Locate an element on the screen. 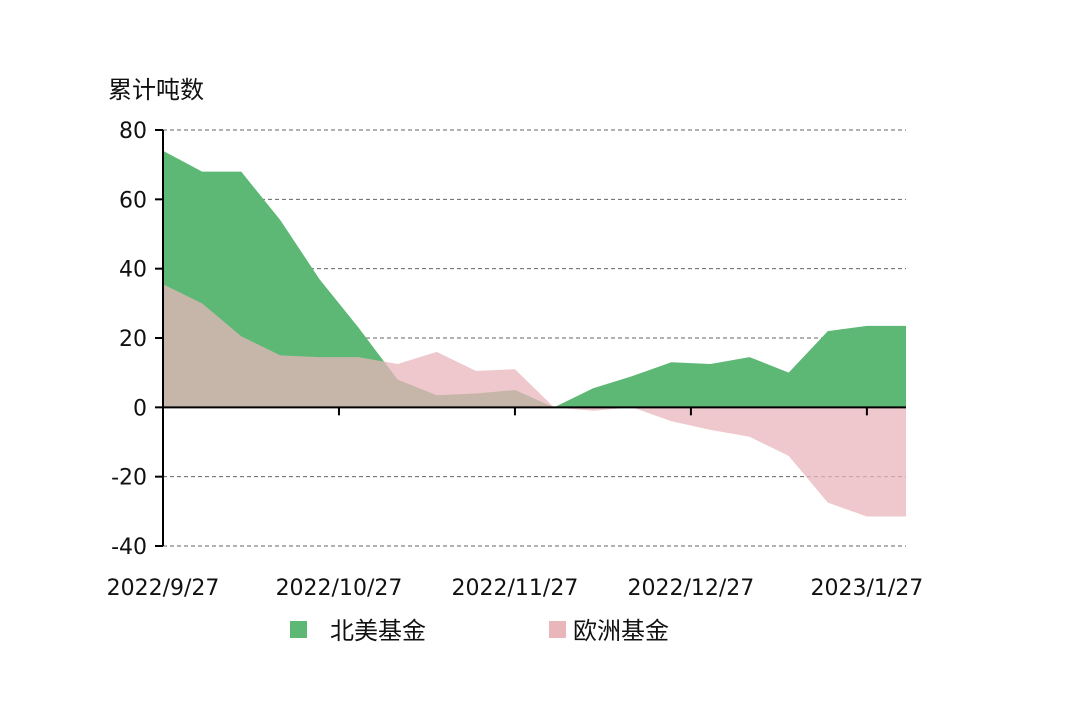 Image resolution: width=1080 pixels, height=713 pixels. x-tick-label: 2023/1/27 is located at coordinates (866, 588).